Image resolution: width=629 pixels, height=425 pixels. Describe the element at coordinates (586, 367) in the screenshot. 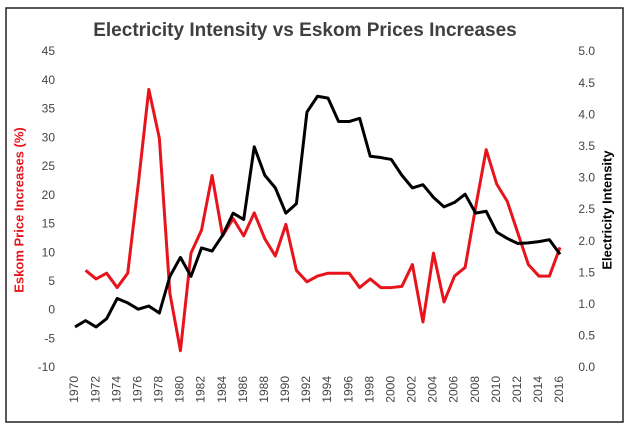

I see `y2-tick-label: 0.0` at that location.